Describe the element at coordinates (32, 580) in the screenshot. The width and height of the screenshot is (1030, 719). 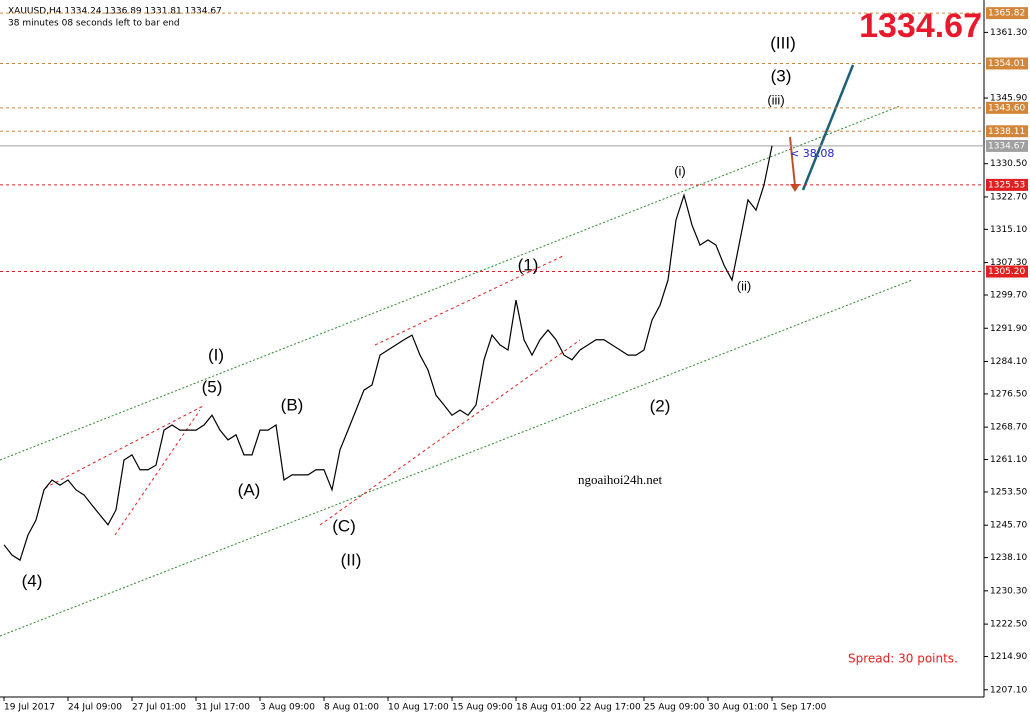
I see `wave-label: (4)` at that location.